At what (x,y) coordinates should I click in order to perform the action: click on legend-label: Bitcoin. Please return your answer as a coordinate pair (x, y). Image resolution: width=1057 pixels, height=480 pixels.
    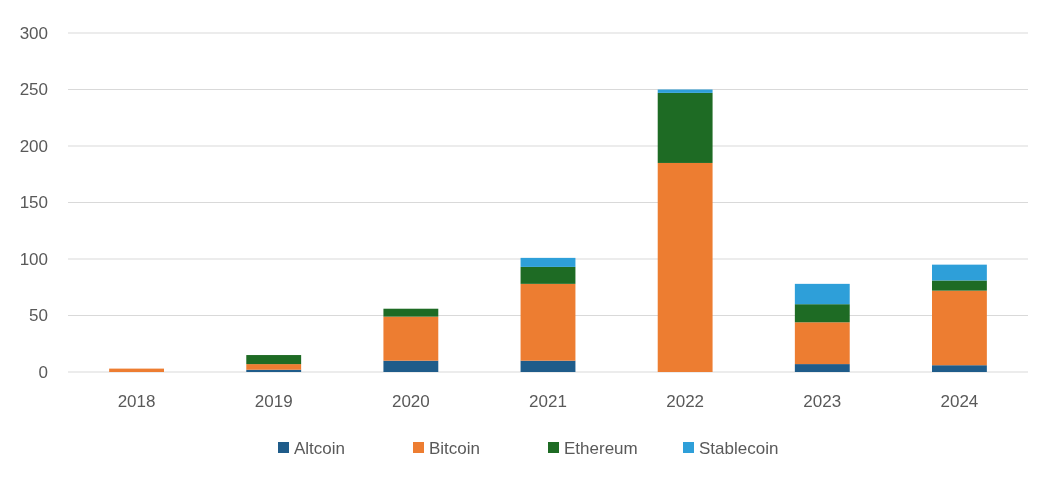
    Looking at the image, I should click on (455, 448).